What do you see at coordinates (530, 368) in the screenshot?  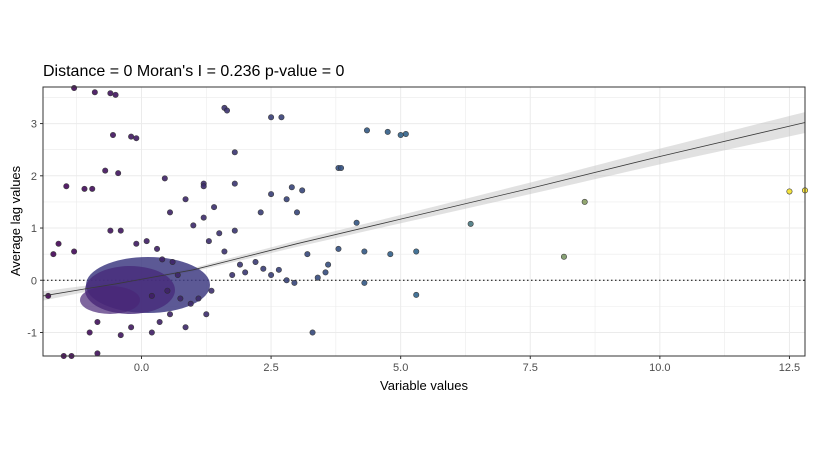 I see `x-tick-label: 7.5` at bounding box center [530, 368].